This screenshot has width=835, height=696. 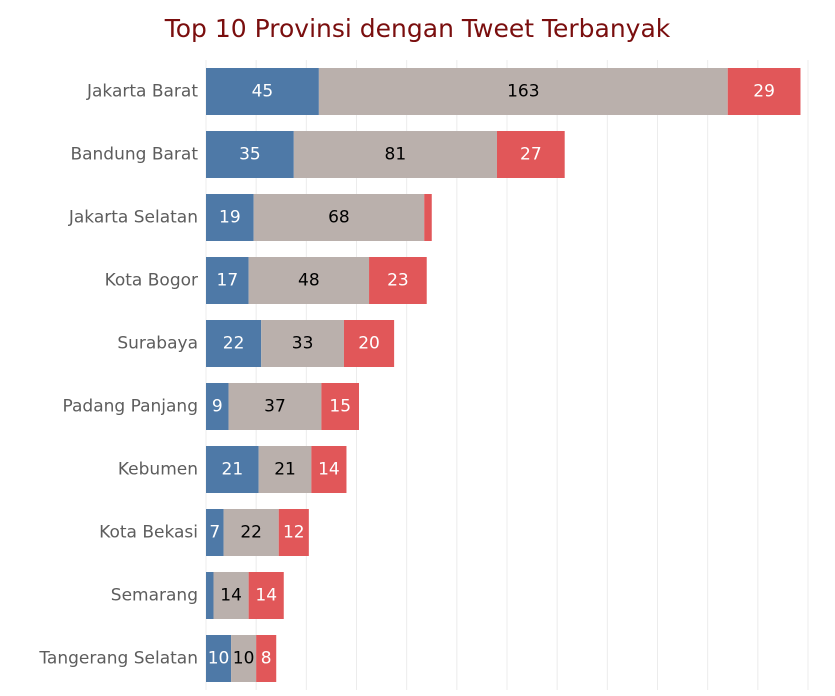 I want to click on data-label: 27, so click(x=531, y=155).